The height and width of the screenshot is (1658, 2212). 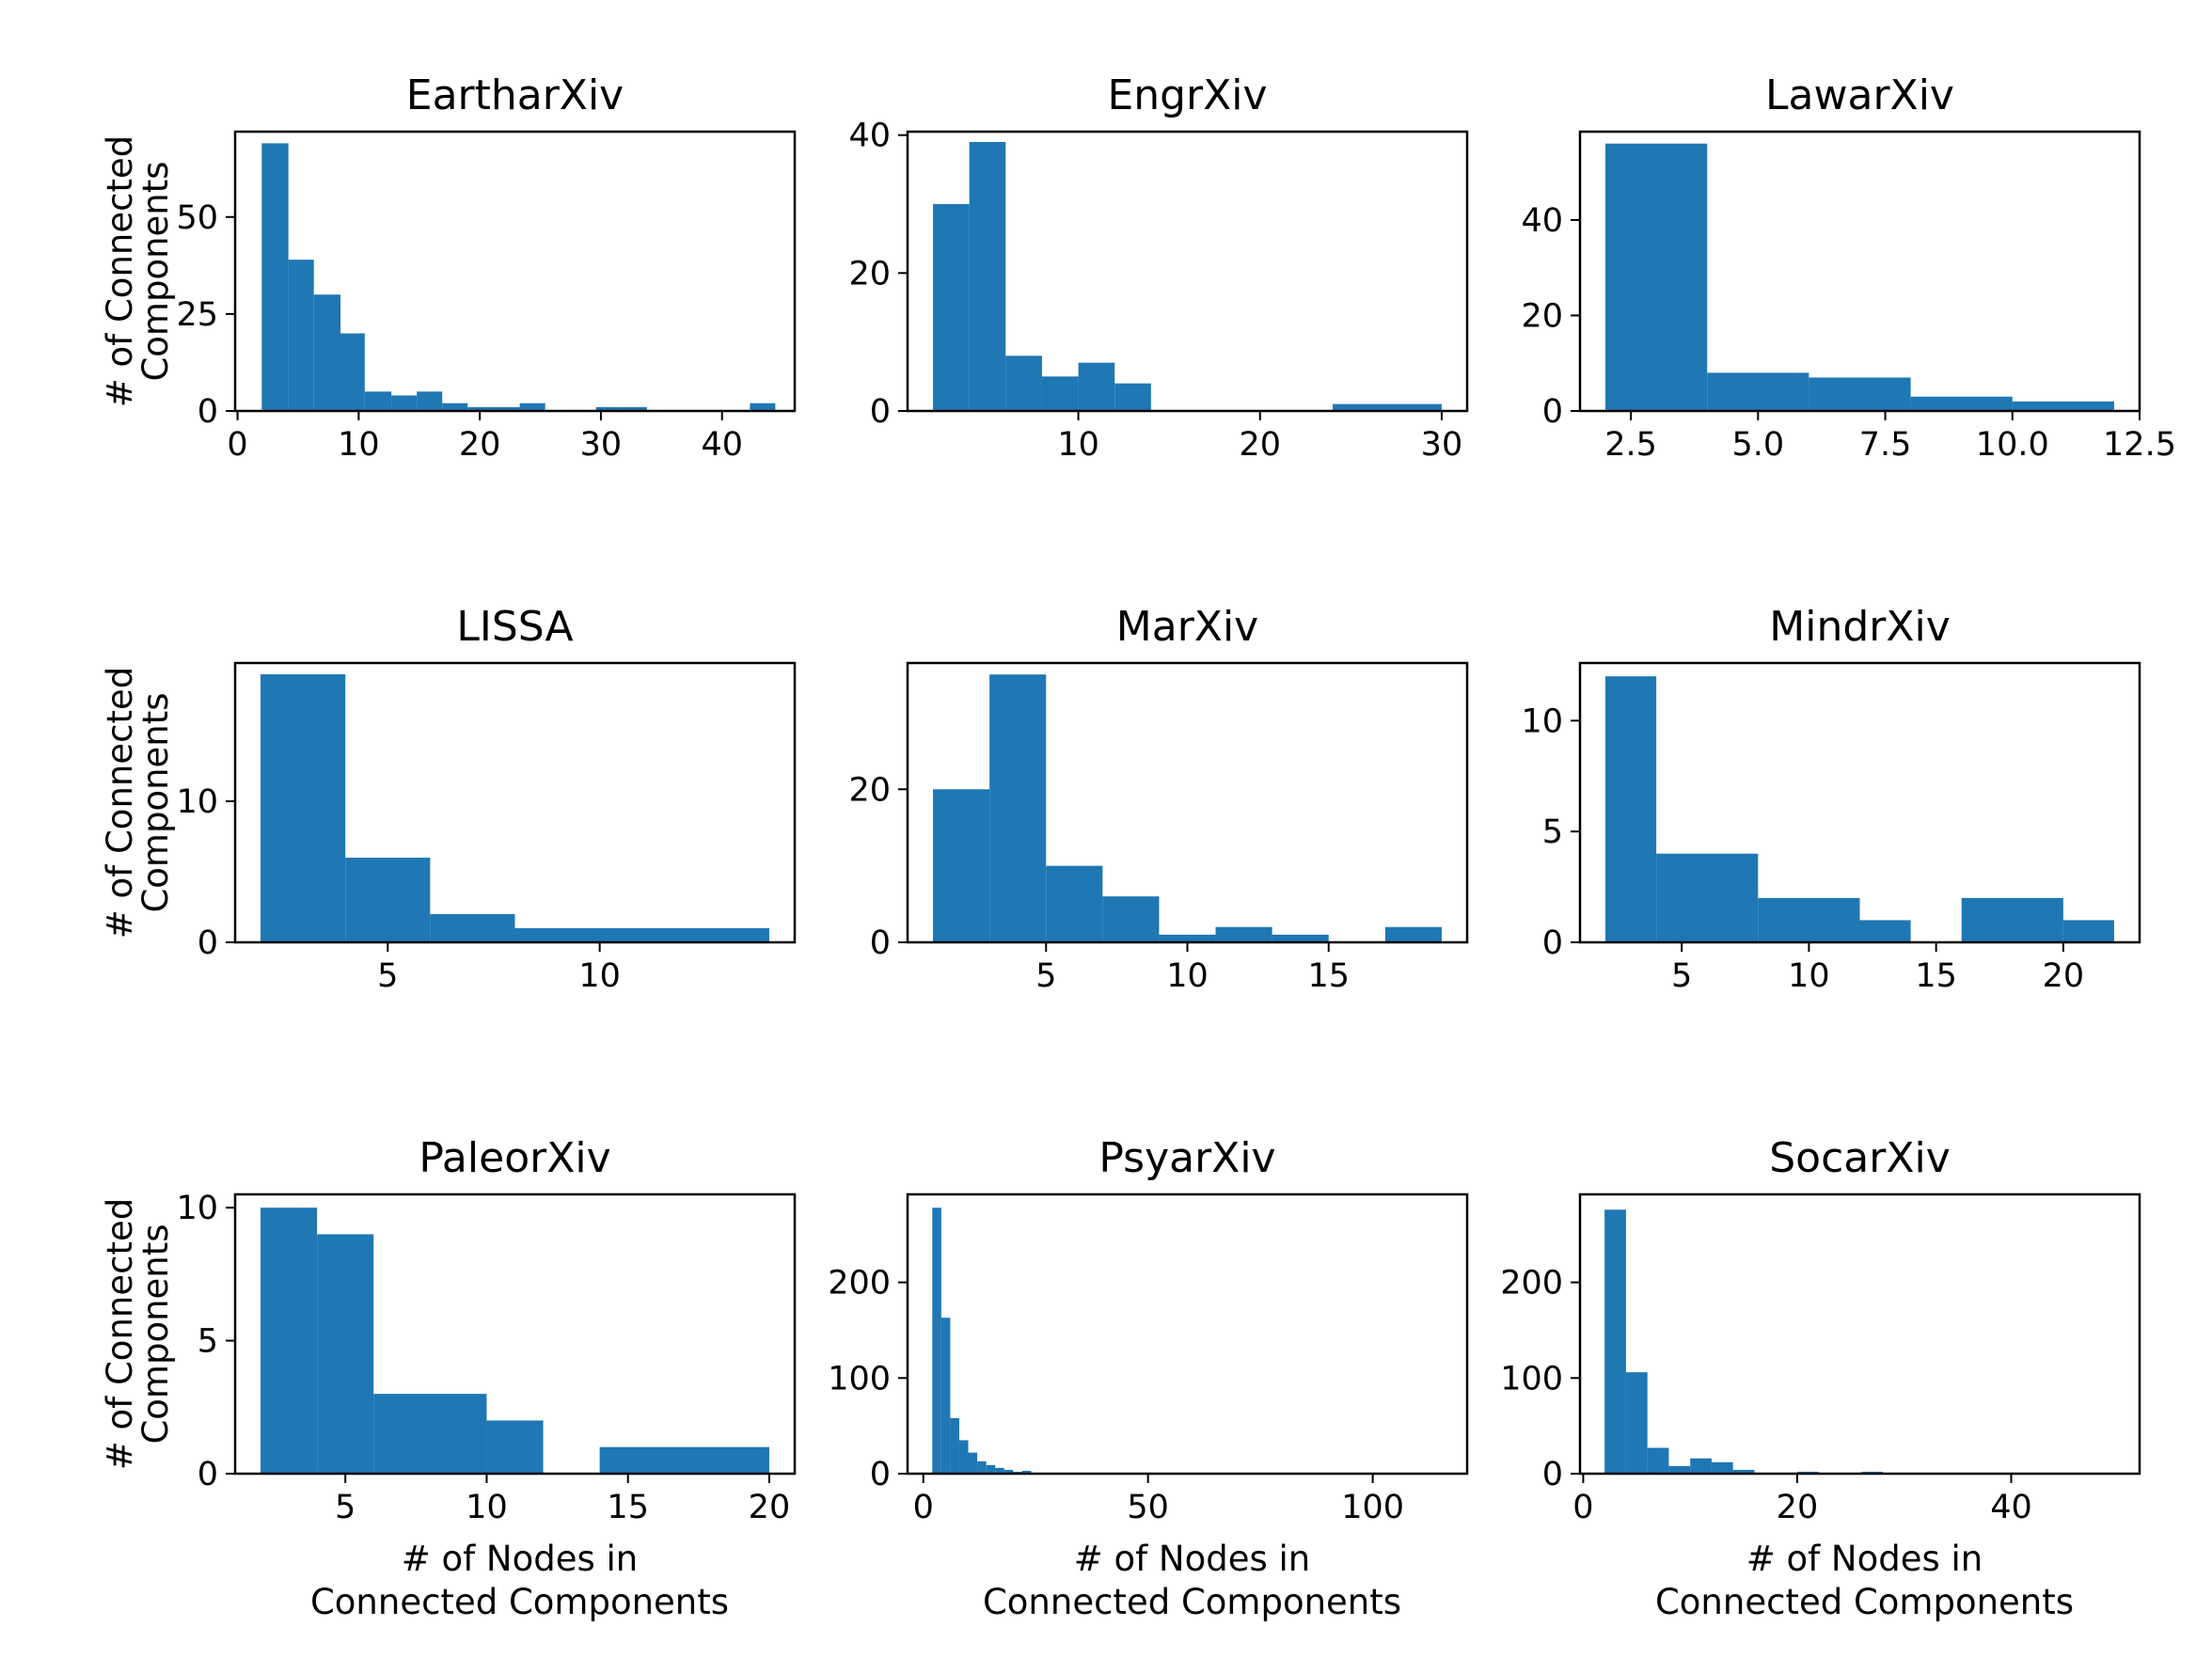 What do you see at coordinates (601, 445) in the screenshot?
I see `x-tick-label: 30` at bounding box center [601, 445].